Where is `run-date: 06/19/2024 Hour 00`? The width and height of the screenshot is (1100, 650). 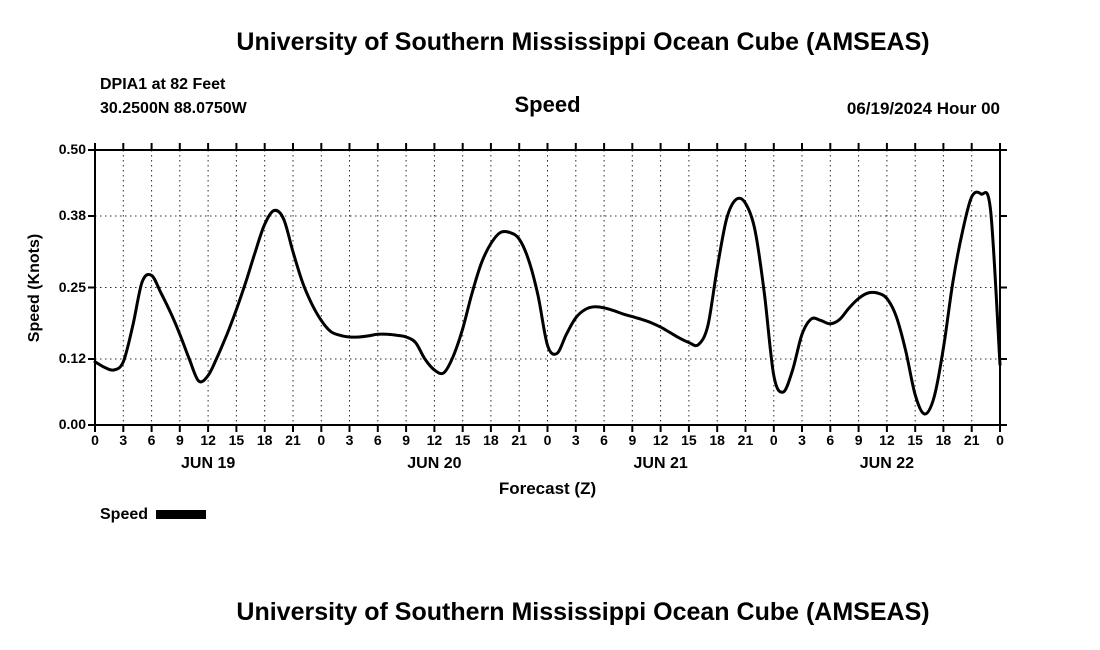
run-date: 06/19/2024 Hour 00 is located at coordinates (923, 108).